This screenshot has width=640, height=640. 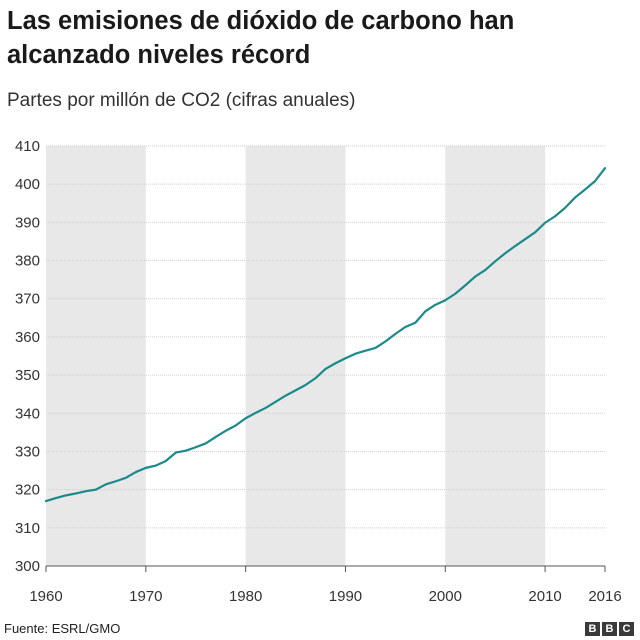 What do you see at coordinates (626, 629) in the screenshot?
I see `logo-letter-c: C` at bounding box center [626, 629].